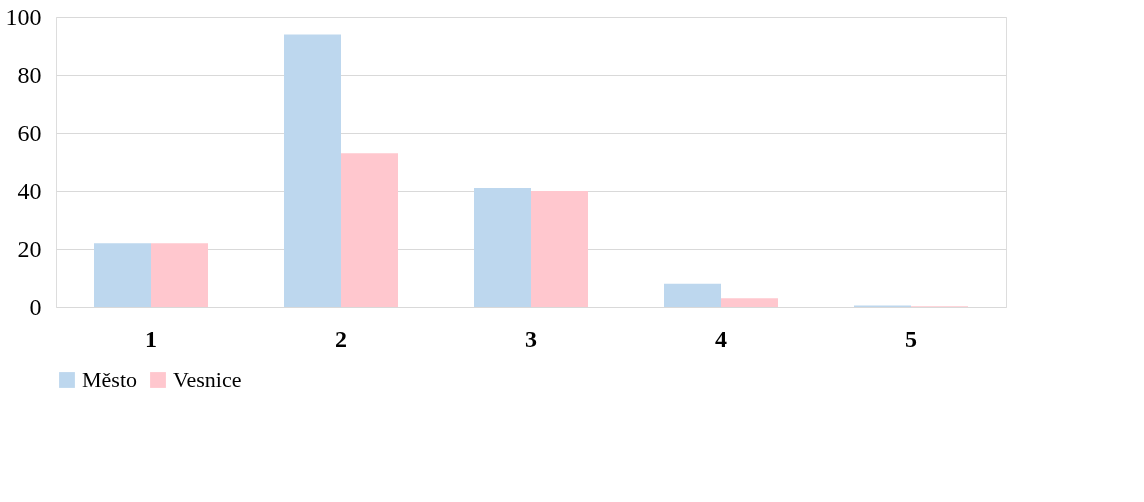  What do you see at coordinates (109, 379) in the screenshot?
I see `legend-label: Město` at bounding box center [109, 379].